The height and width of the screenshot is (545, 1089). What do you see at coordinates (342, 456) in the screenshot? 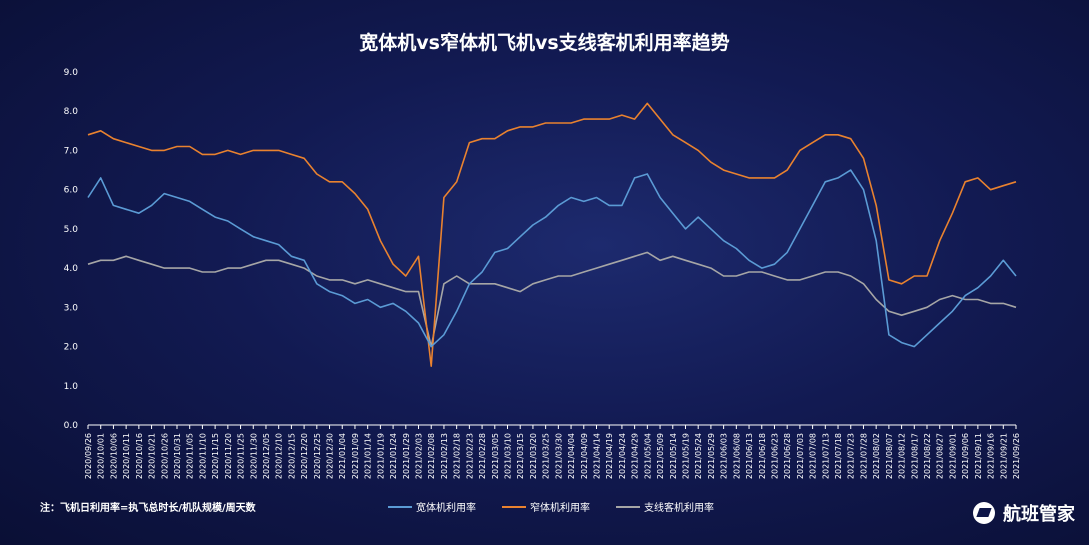
I see `x-tick-label: 2021/01/04` at bounding box center [342, 456].